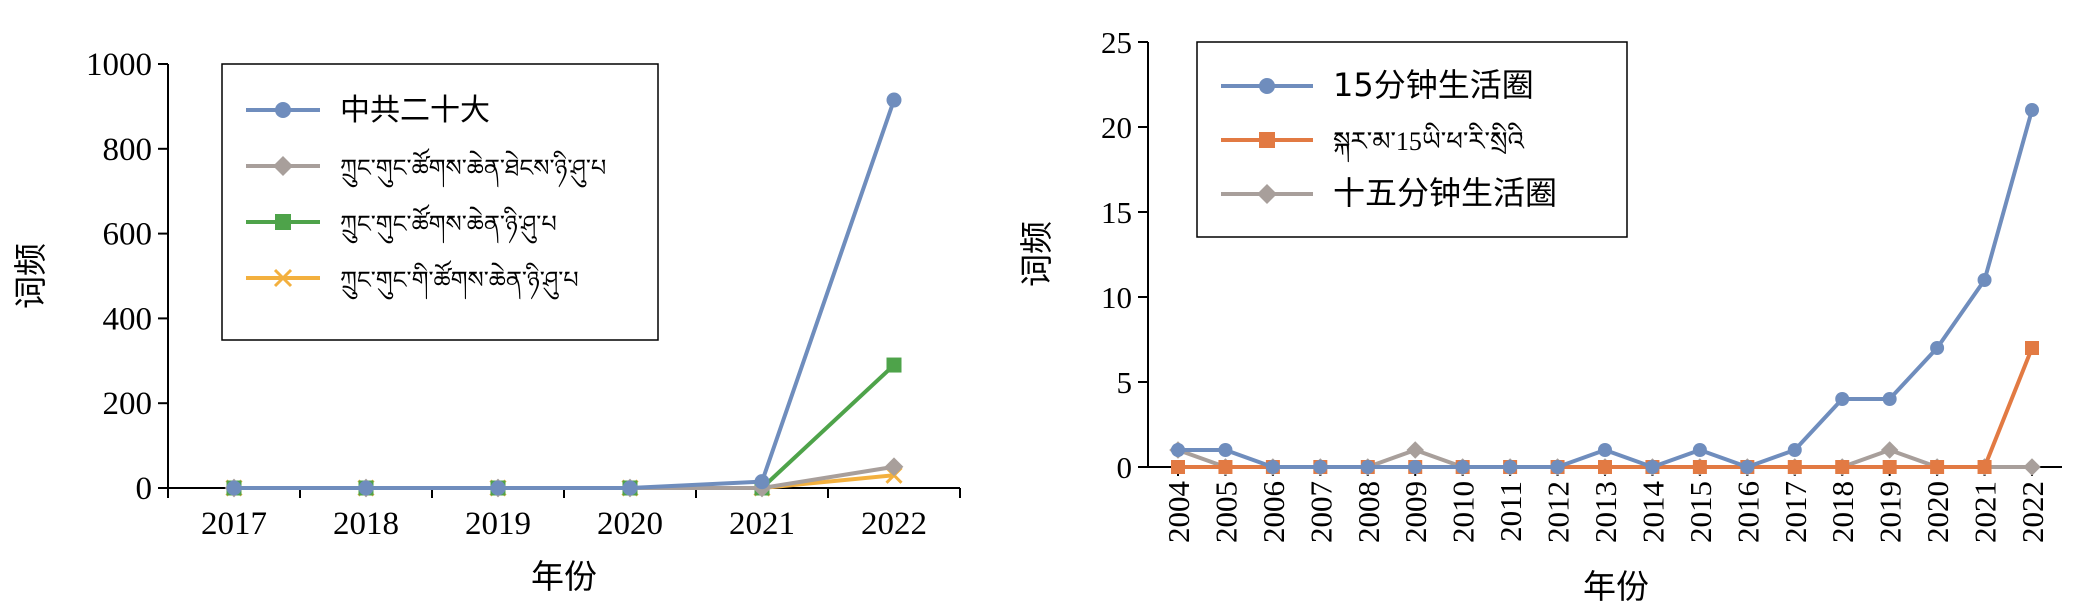  Describe the element at coordinates (128, 150) in the screenshot. I see `y-tick-label: 800` at that location.